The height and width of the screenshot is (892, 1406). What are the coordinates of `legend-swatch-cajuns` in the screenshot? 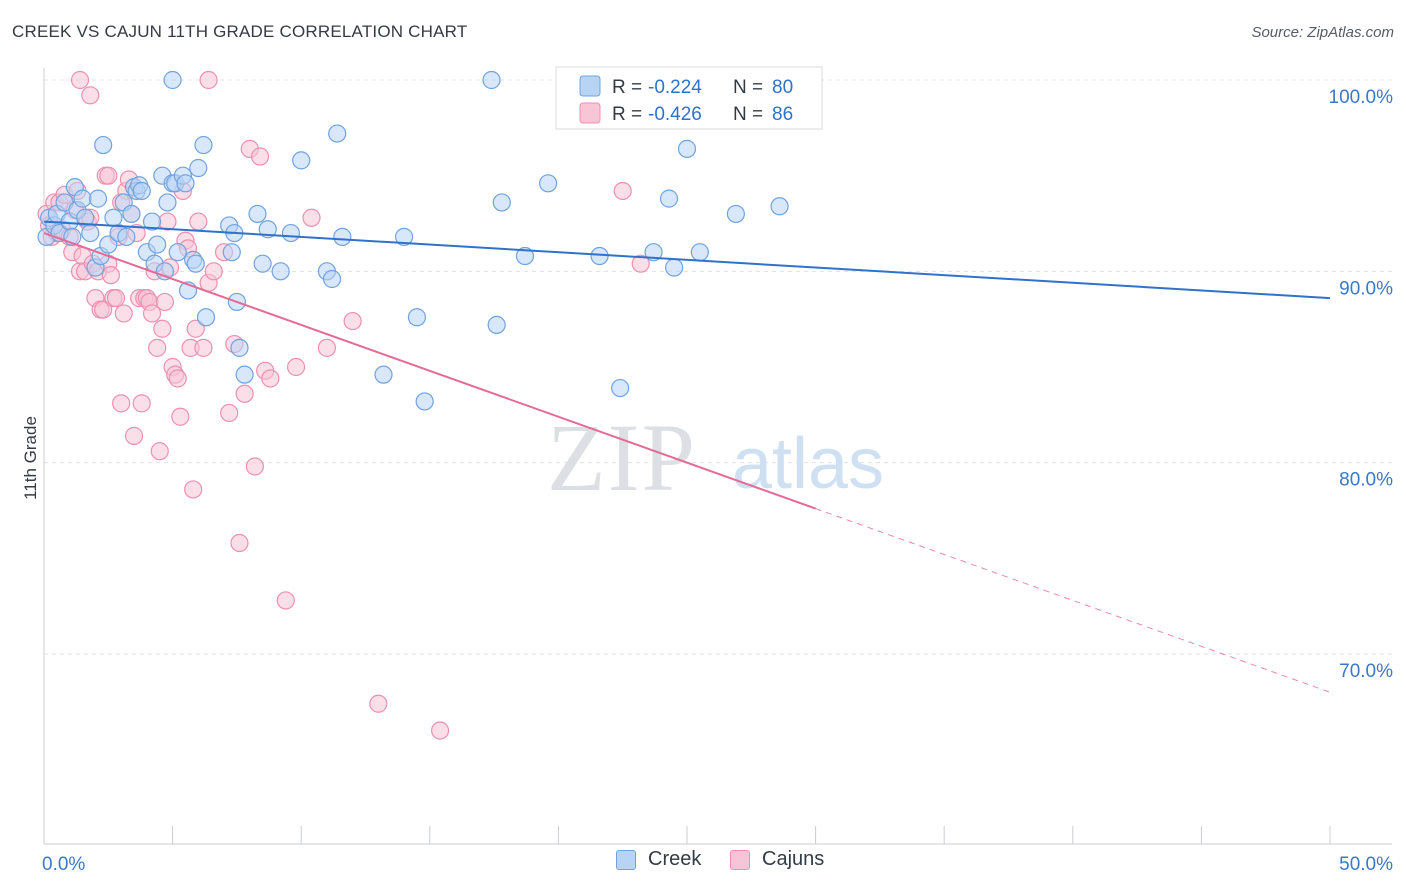 It's located at (590, 113).